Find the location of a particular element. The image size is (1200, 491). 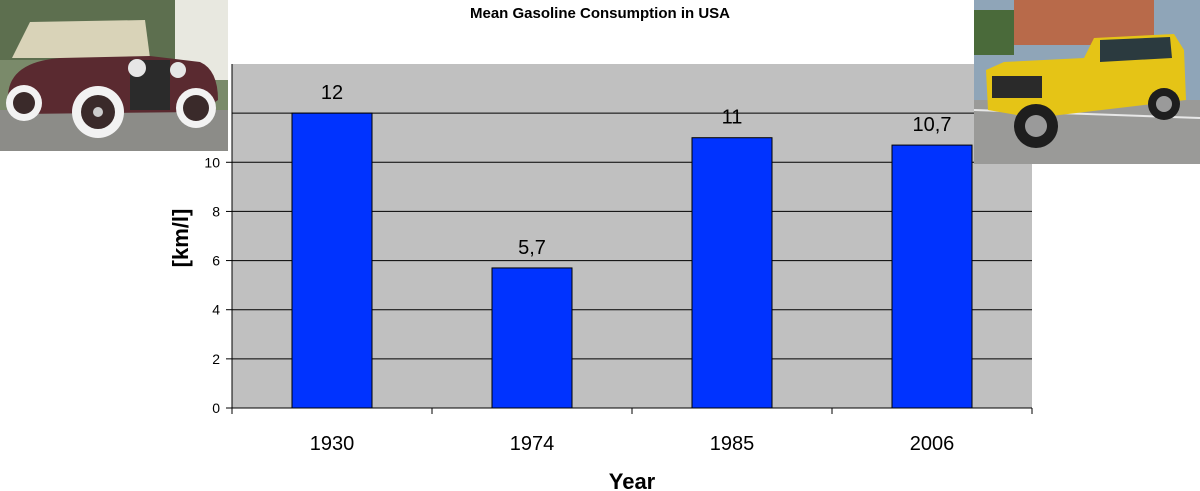

data-label: 11 is located at coordinates (732, 118).